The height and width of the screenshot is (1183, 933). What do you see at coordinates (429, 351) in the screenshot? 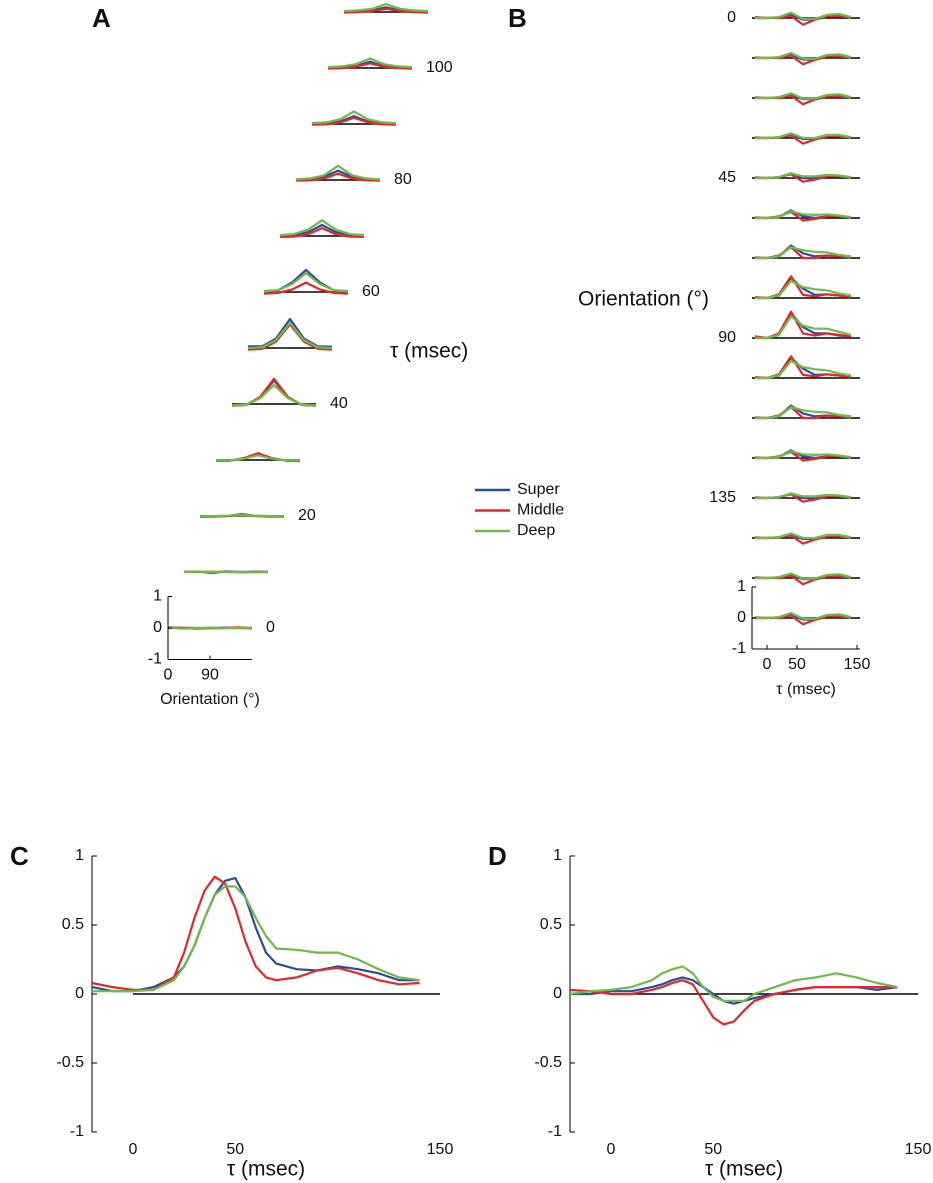
I see `row-axis-label: τ (msec)` at bounding box center [429, 351].